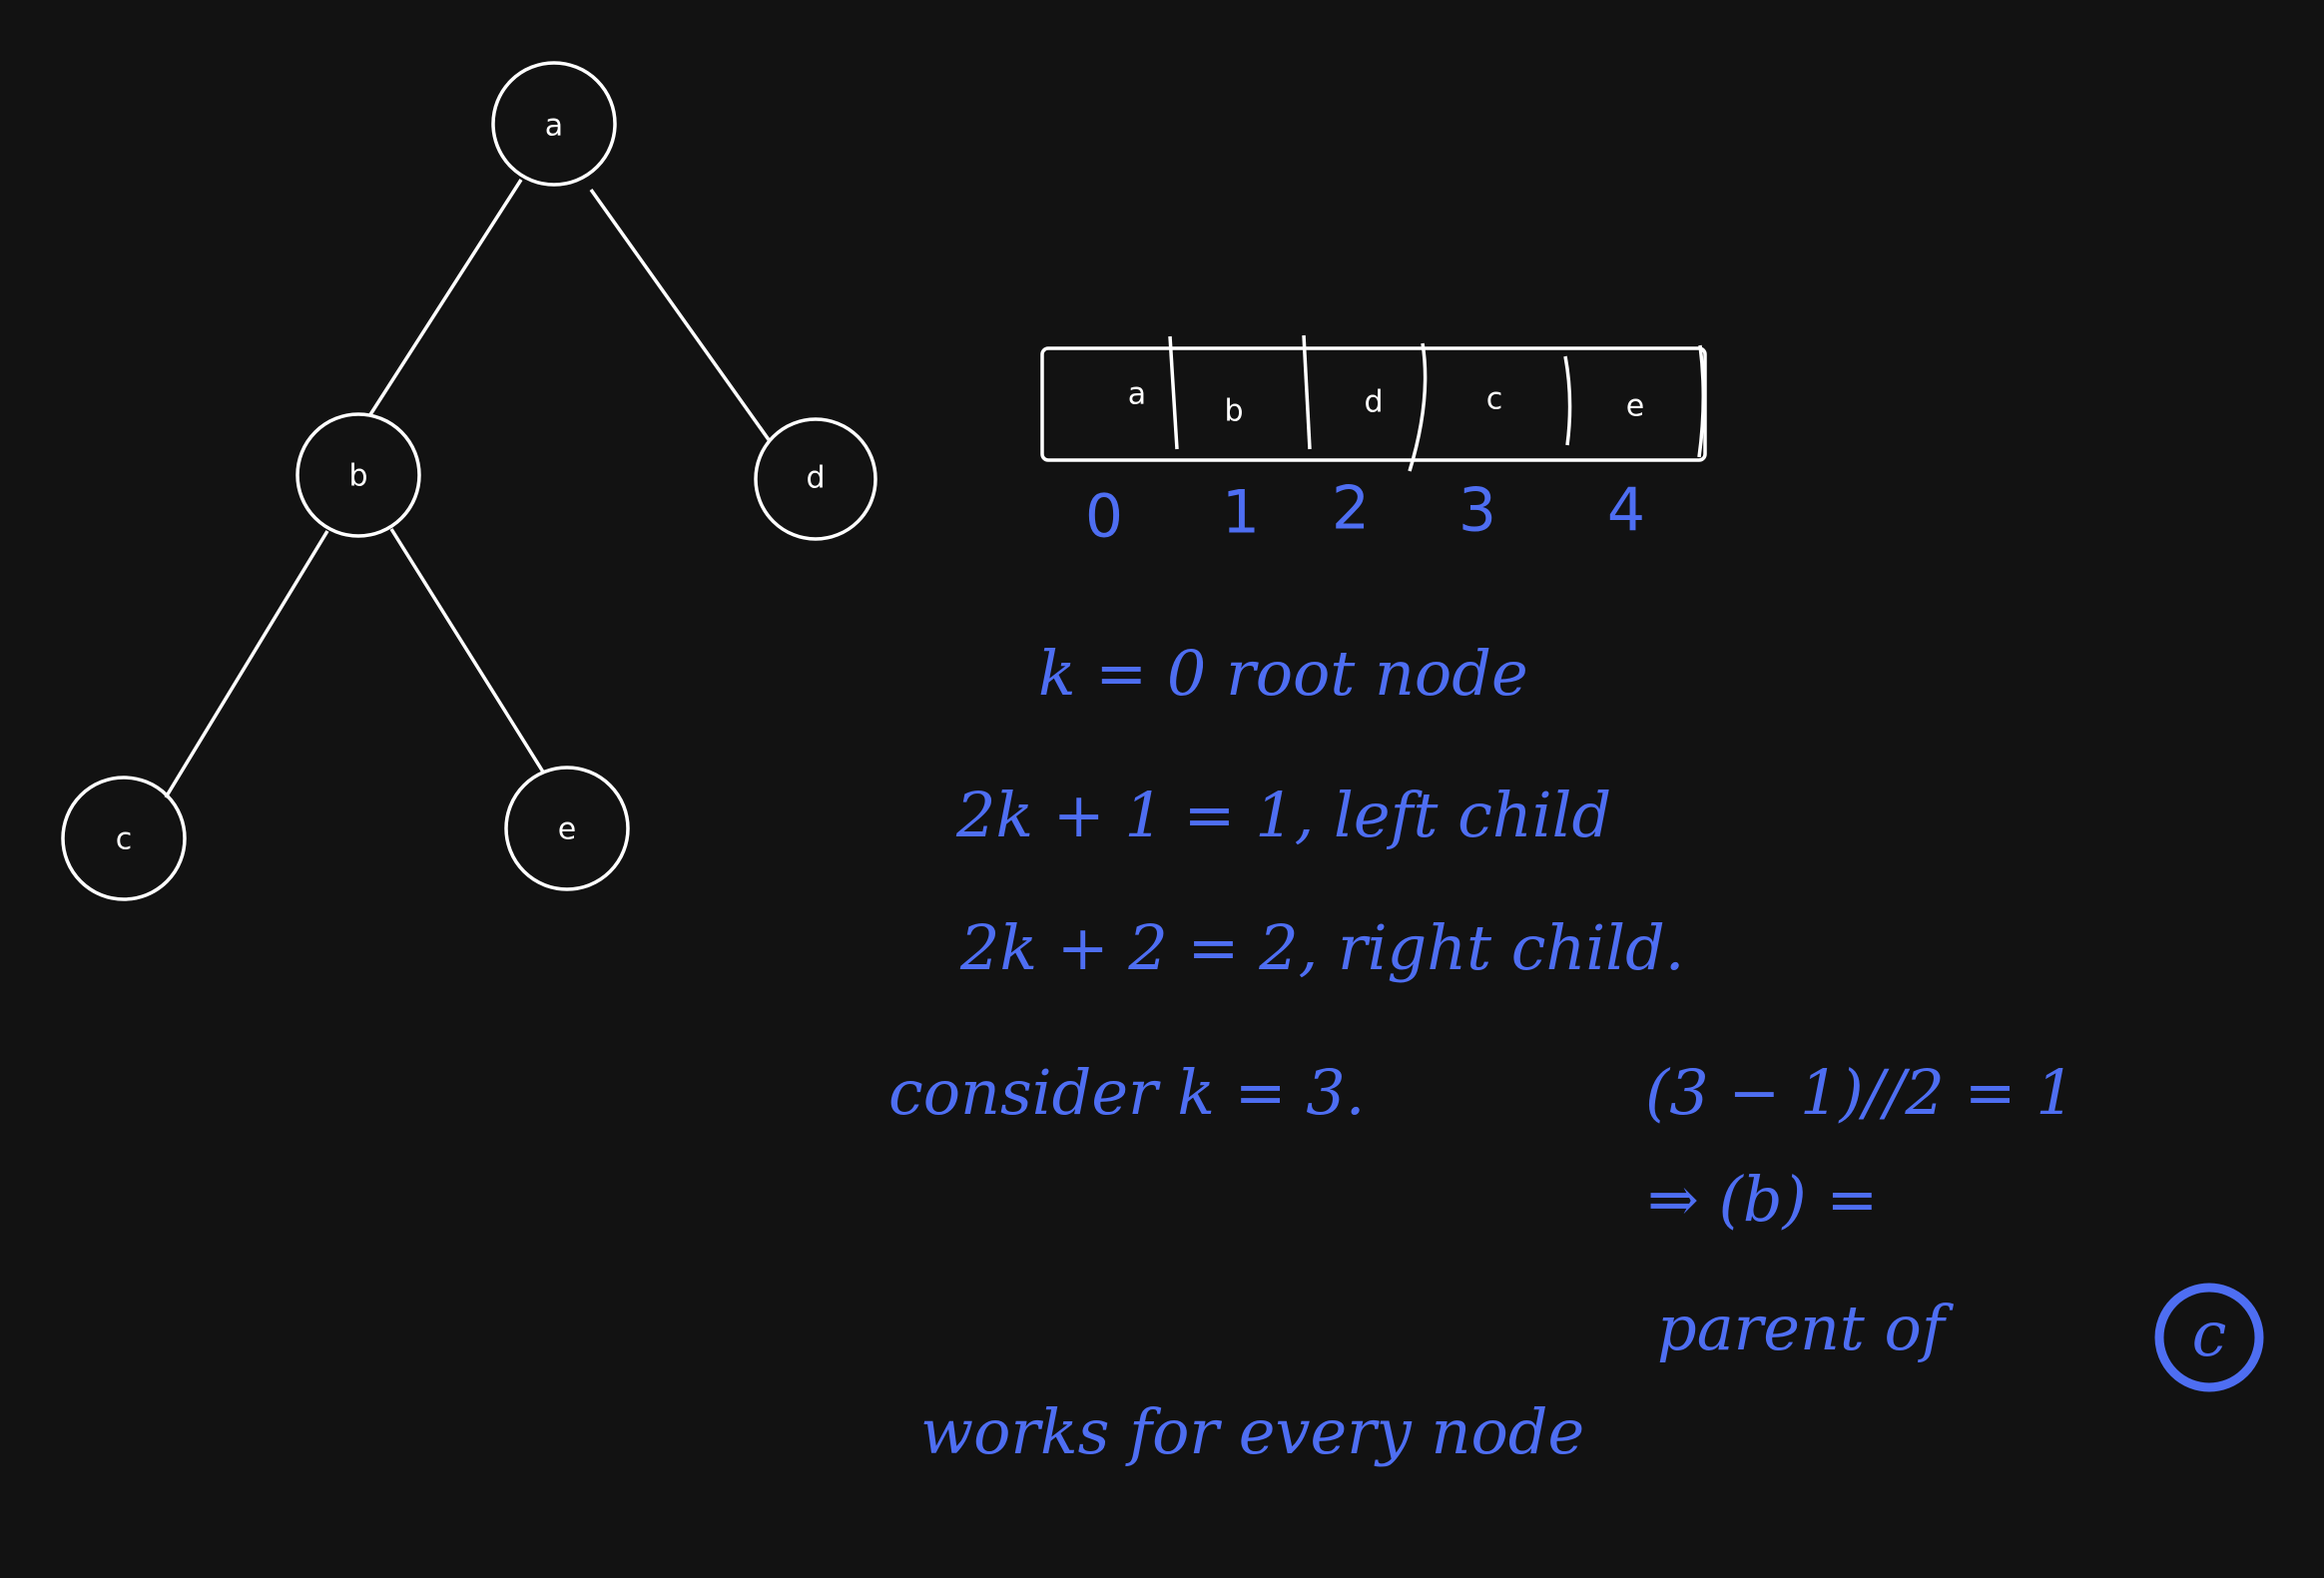 This screenshot has width=2324, height=1578. Describe the element at coordinates (1477, 511) in the screenshot. I see `array-index-label: 3` at that location.